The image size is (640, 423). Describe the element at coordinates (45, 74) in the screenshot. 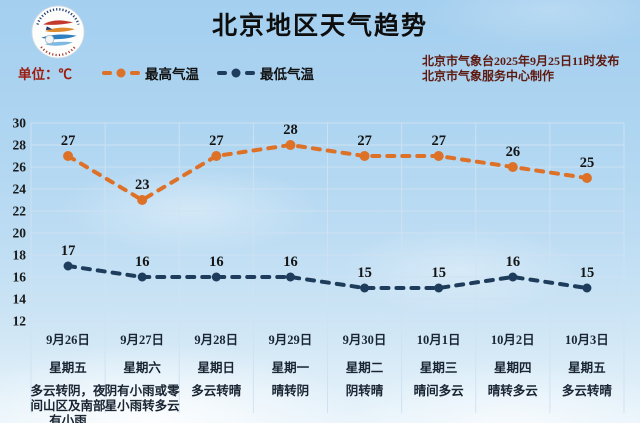

I see `unit-label: 单位：℃` at that location.